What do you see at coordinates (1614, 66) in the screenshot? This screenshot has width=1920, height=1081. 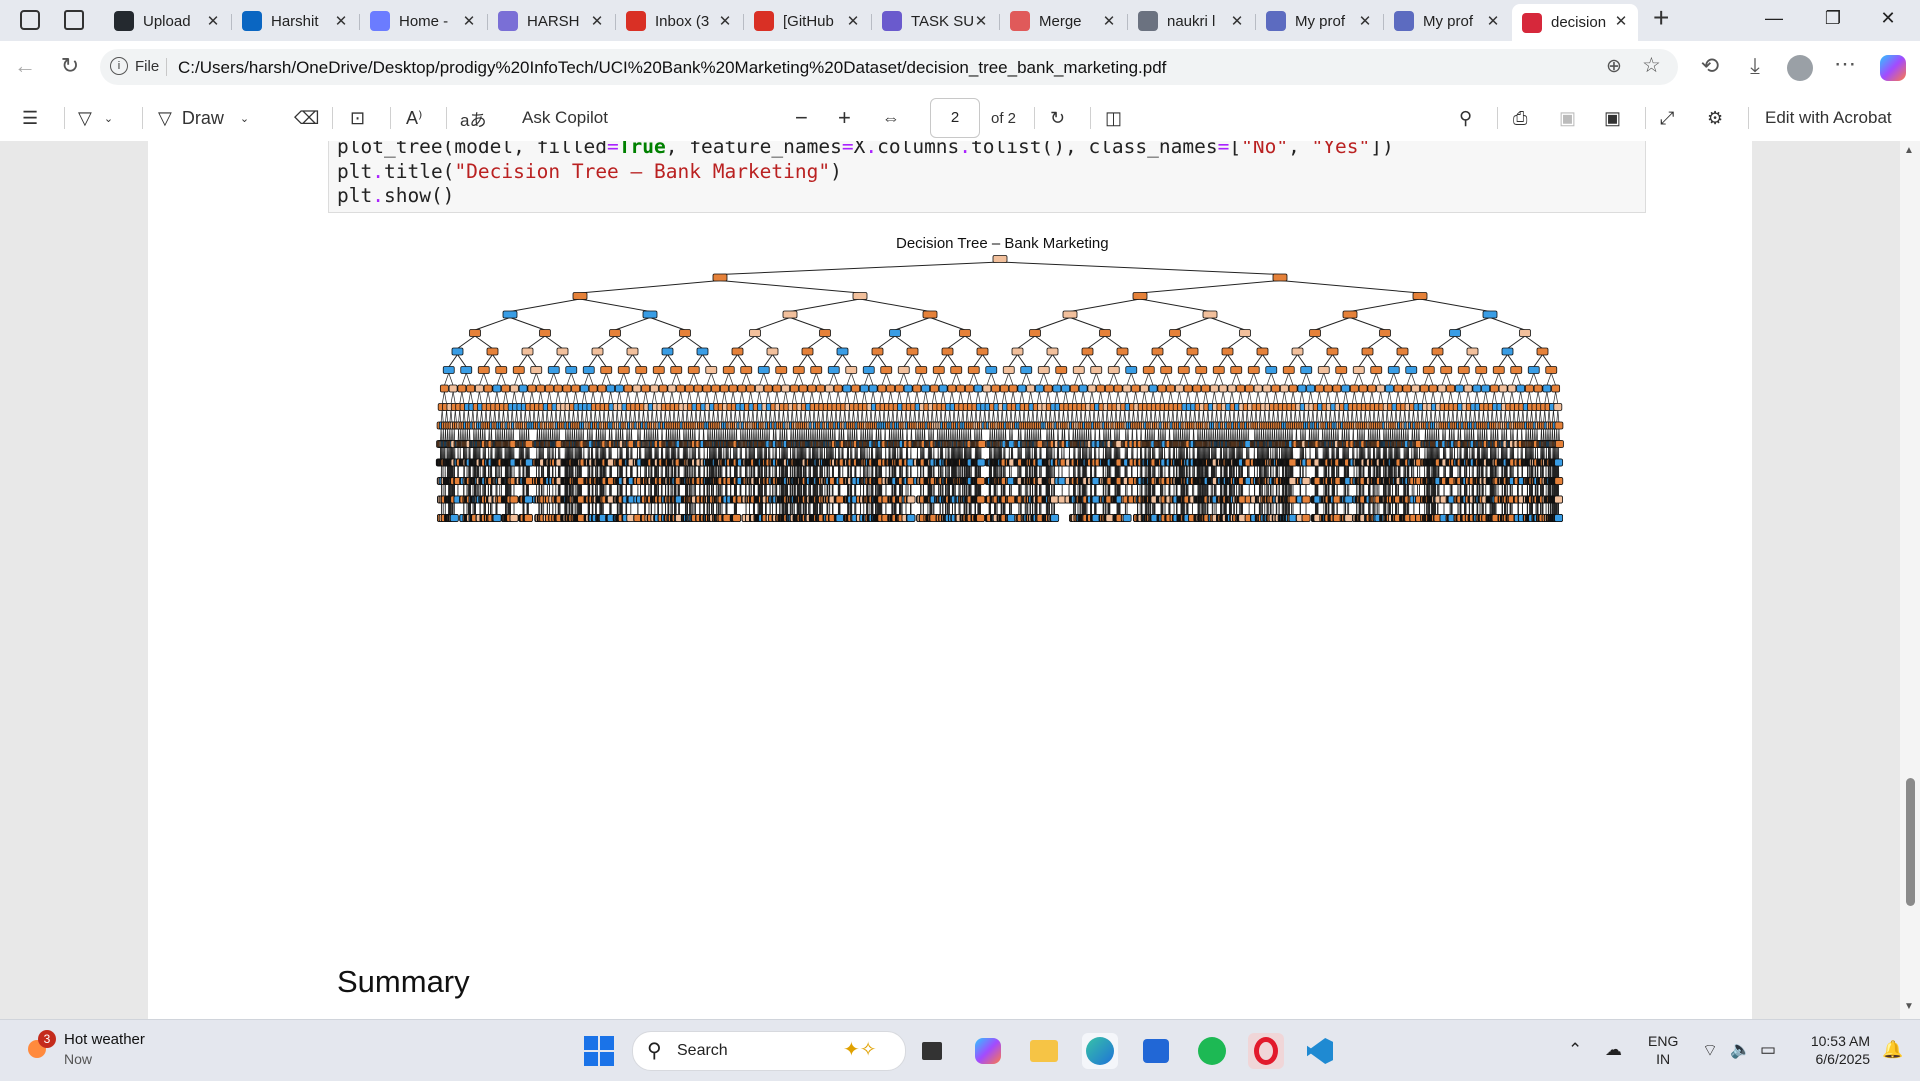 I see `zoom-icon: ⊕` at bounding box center [1614, 66].